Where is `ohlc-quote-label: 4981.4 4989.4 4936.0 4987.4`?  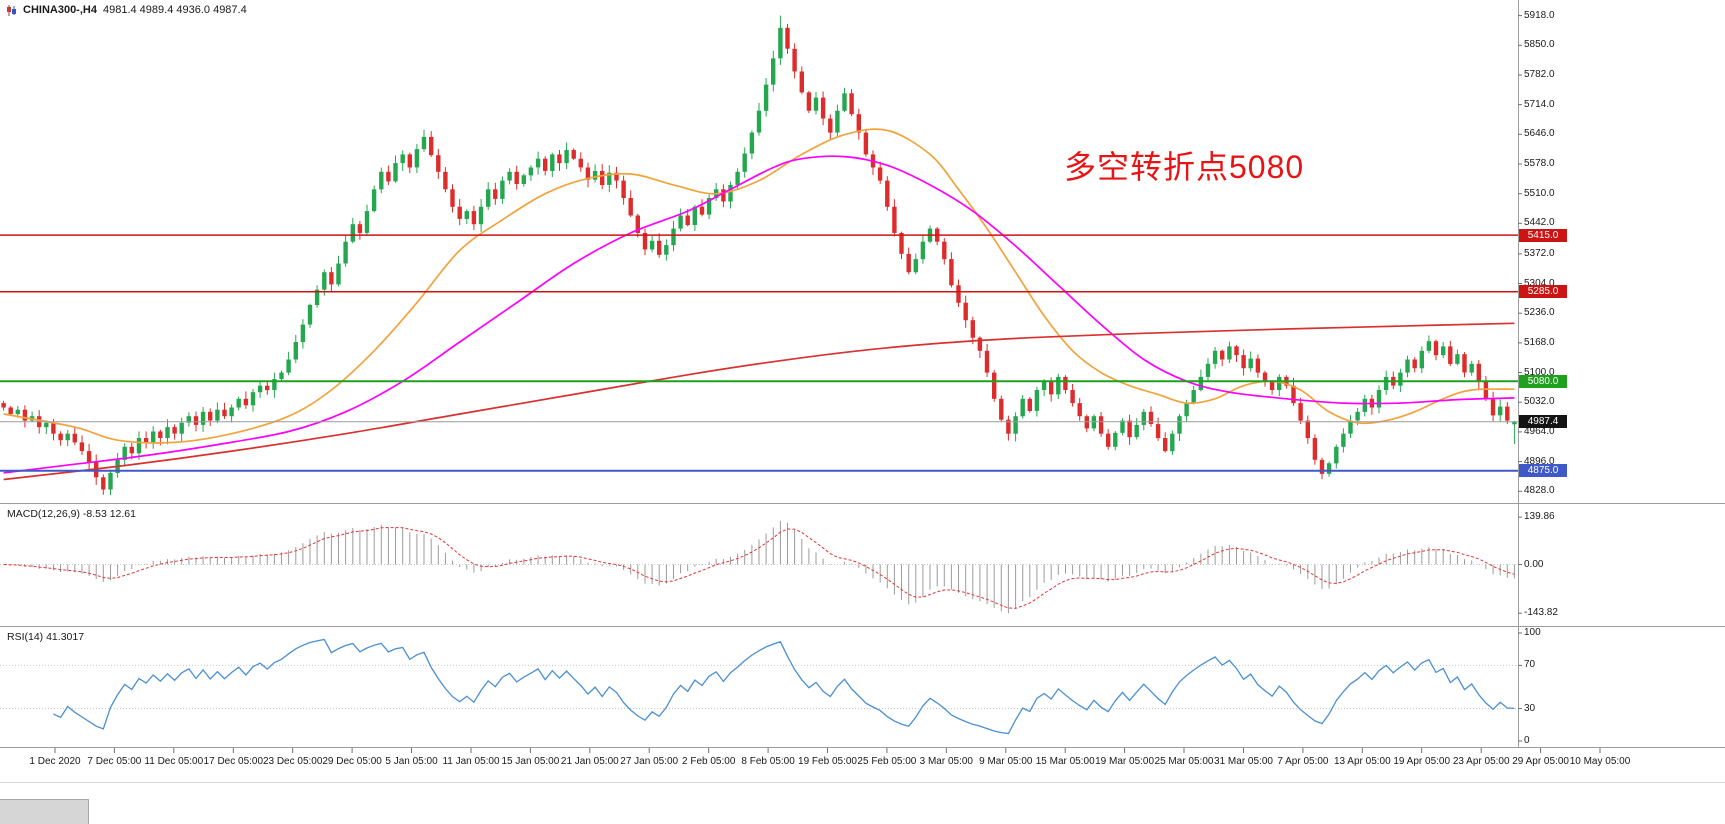
ohlc-quote-label: 4981.4 4989.4 4936.0 4987.4 is located at coordinates (174, 10).